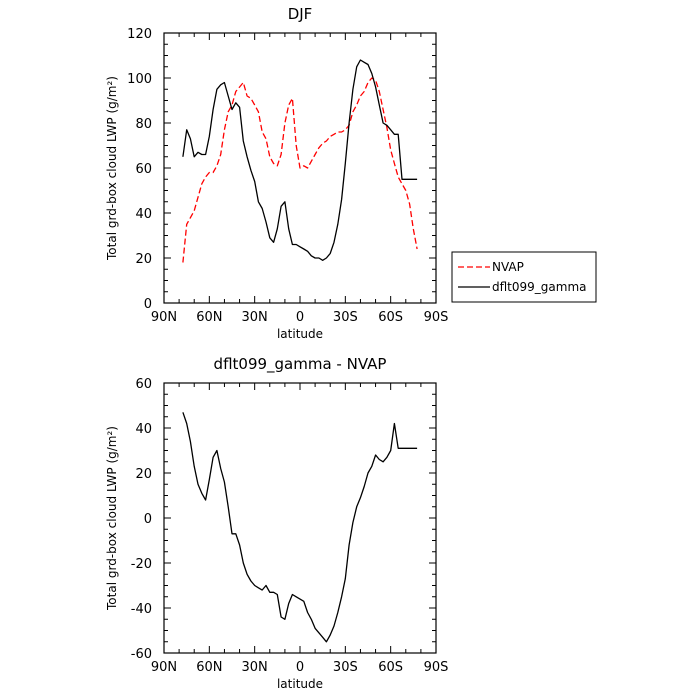 The width and height of the screenshot is (700, 700). I want to click on y-tick-label: 80, so click(143, 124).